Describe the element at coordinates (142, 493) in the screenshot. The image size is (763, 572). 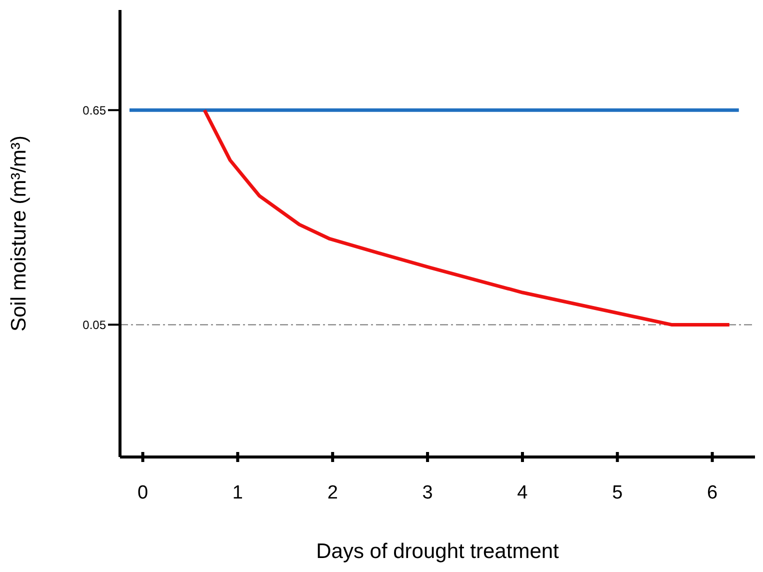
I see `x-tick-label: 0` at that location.